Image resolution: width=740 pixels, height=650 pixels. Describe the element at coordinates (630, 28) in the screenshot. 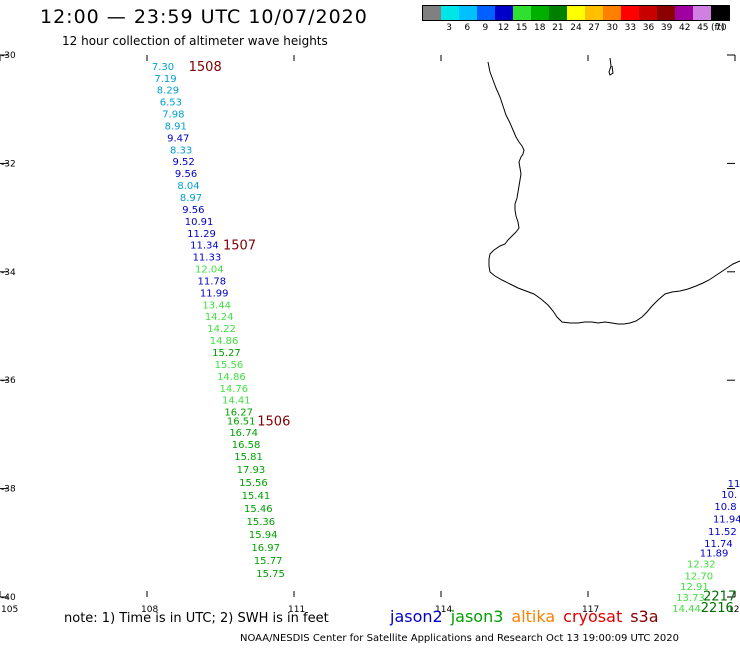

I see `legend-label: 33` at that location.